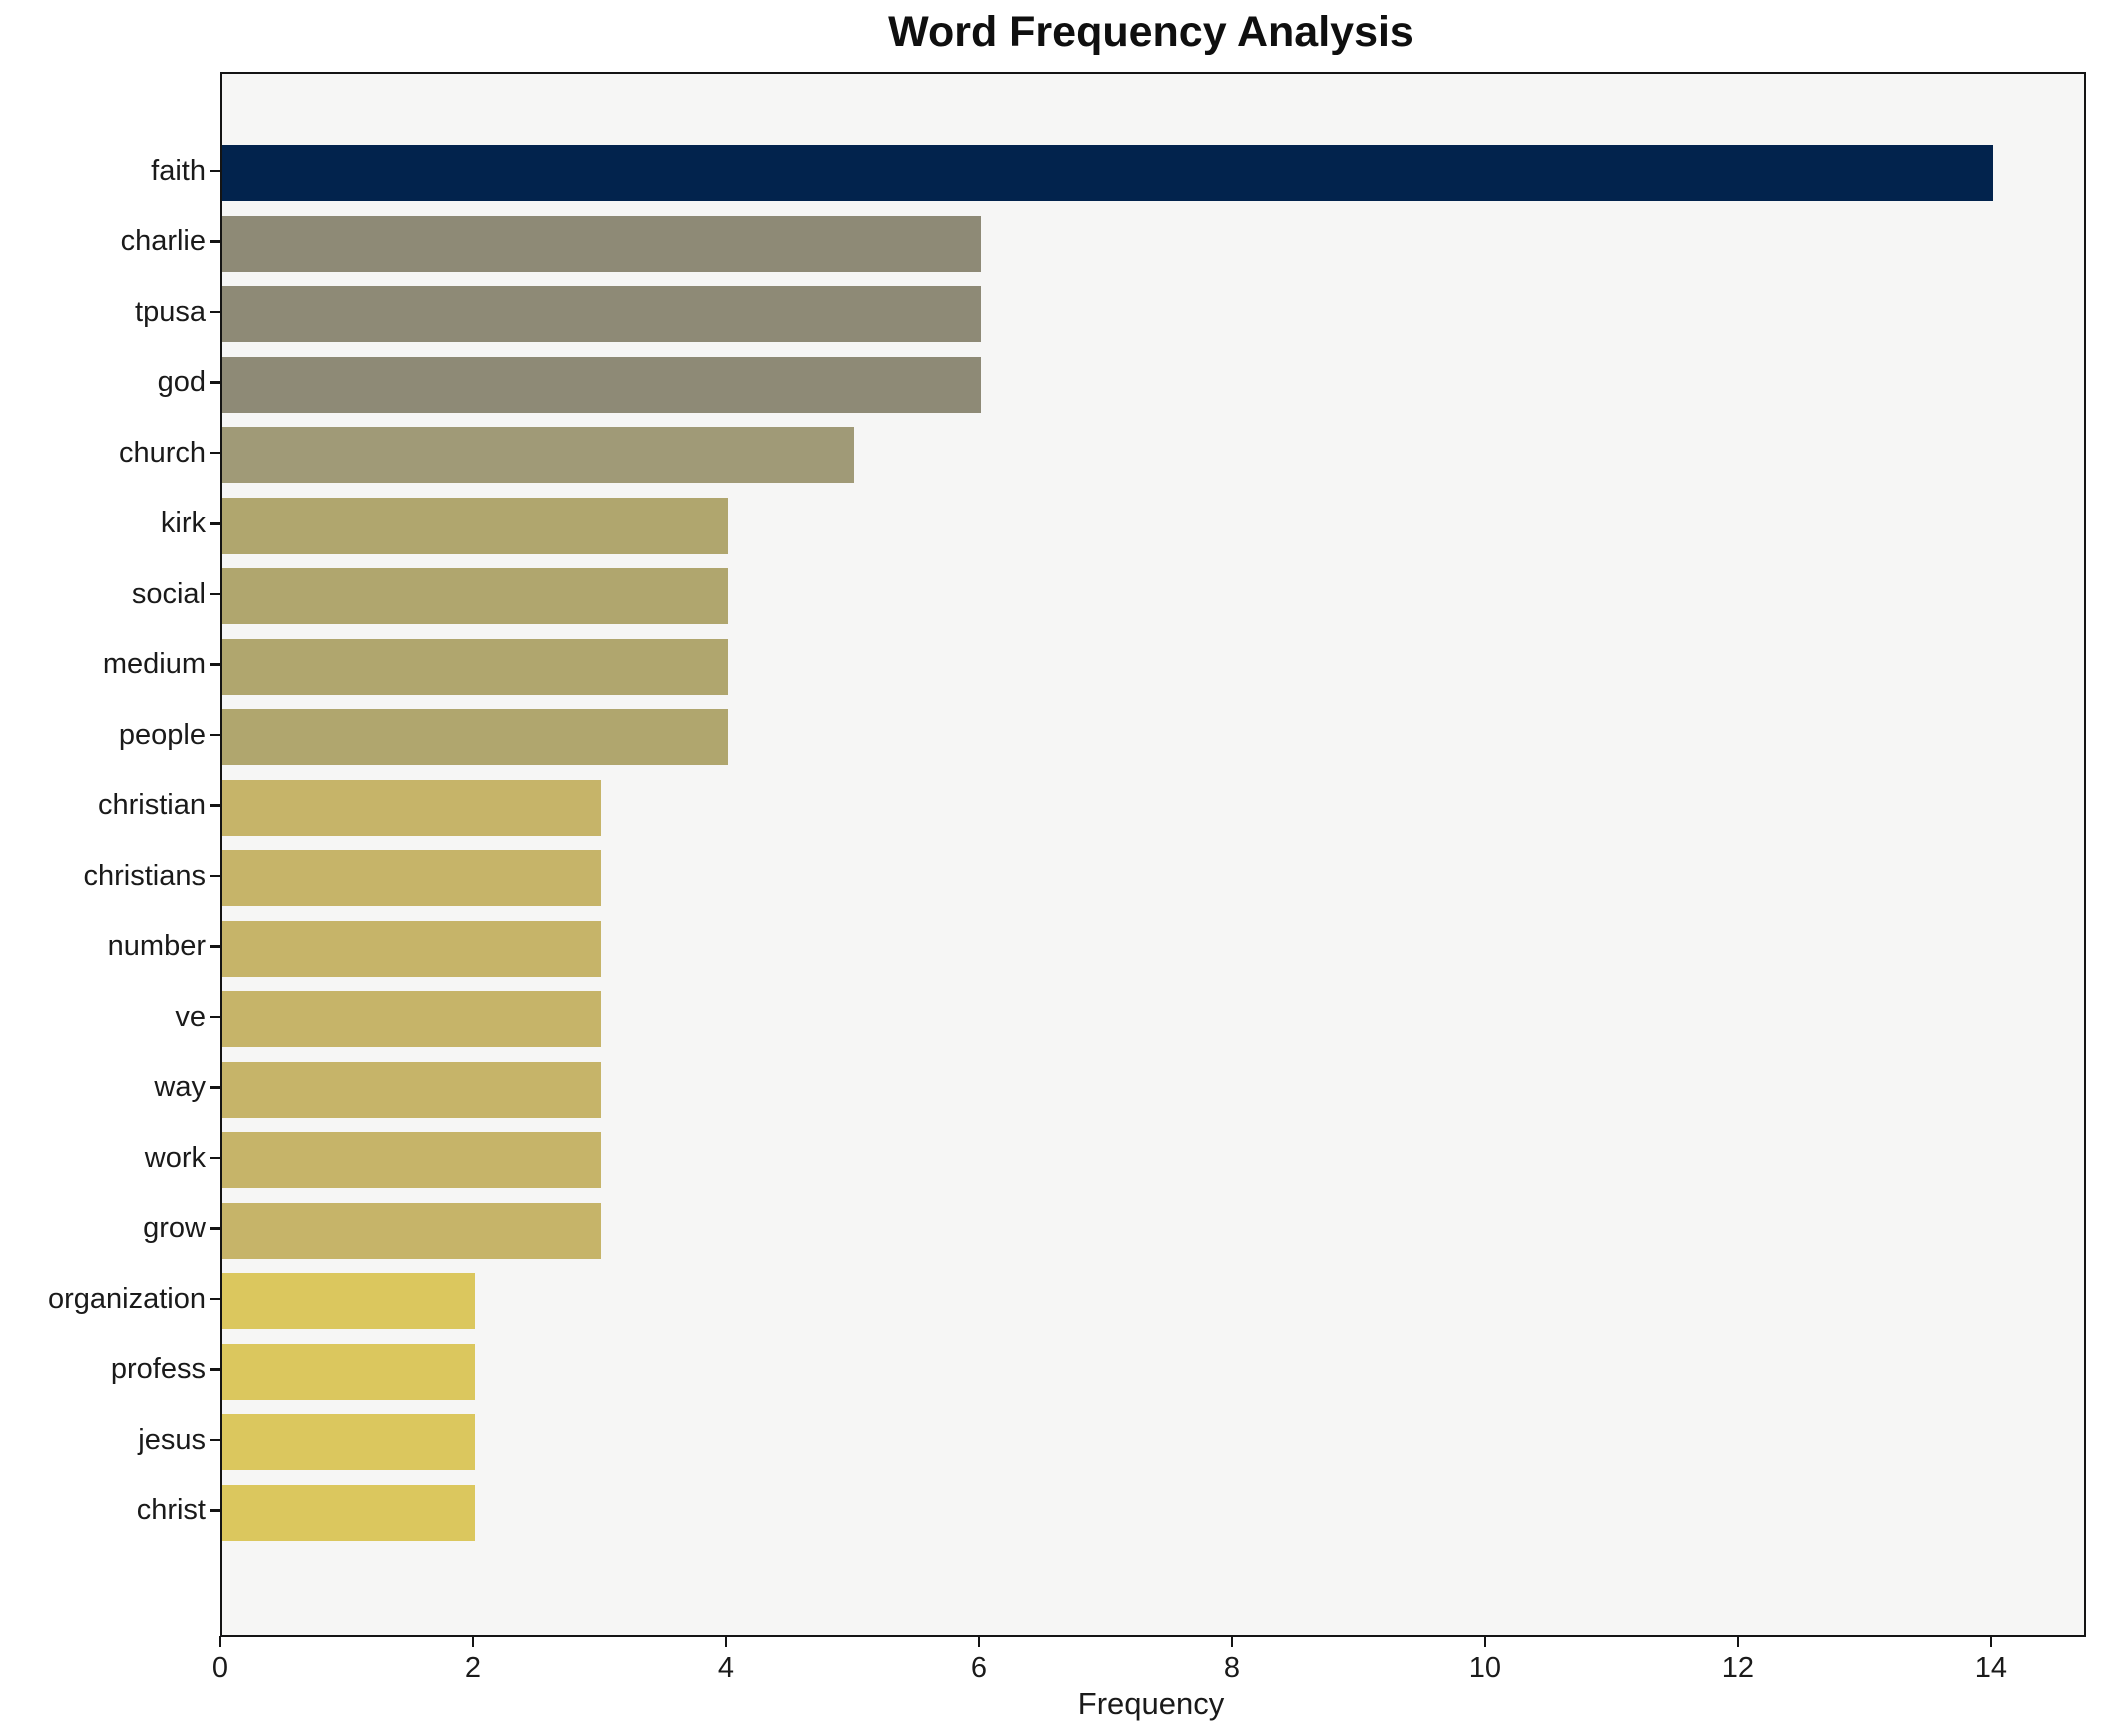  I want to click on x-tick-label-0: 0, so click(220, 1668).